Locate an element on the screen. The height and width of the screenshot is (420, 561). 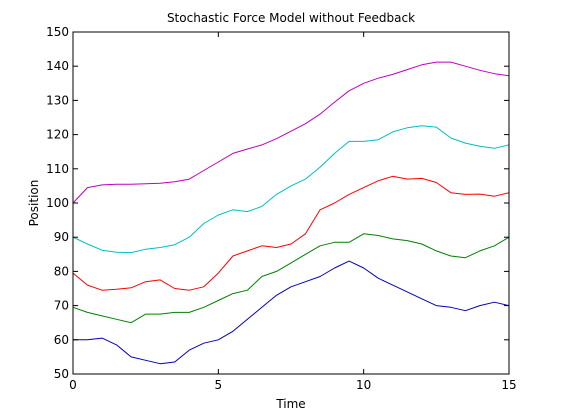
y-tick-label: 130 is located at coordinates (57, 100).